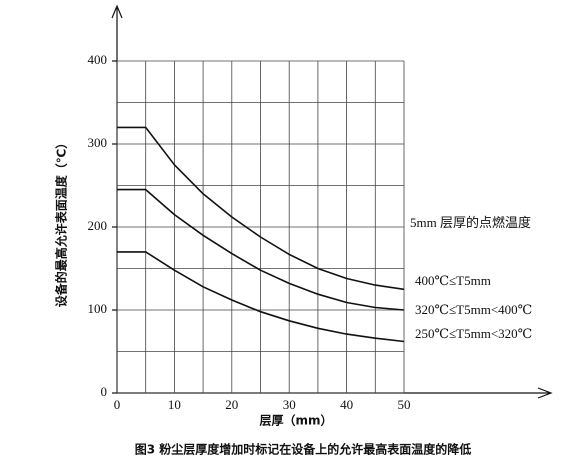  Describe the element at coordinates (98, 59) in the screenshot. I see `y-tick-label: 400` at that location.